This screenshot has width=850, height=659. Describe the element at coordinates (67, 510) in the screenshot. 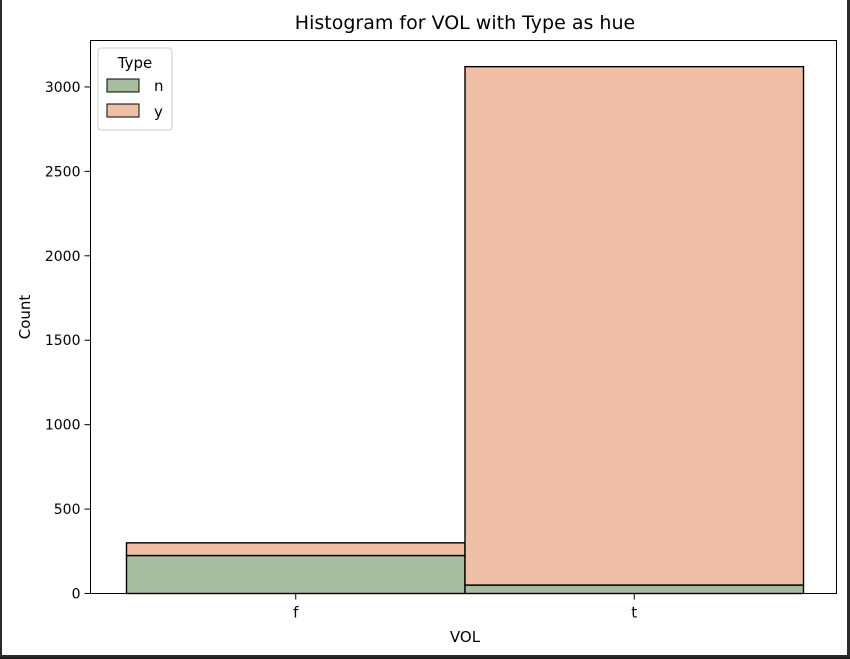

I see `y-tick-label-500: 500` at that location.